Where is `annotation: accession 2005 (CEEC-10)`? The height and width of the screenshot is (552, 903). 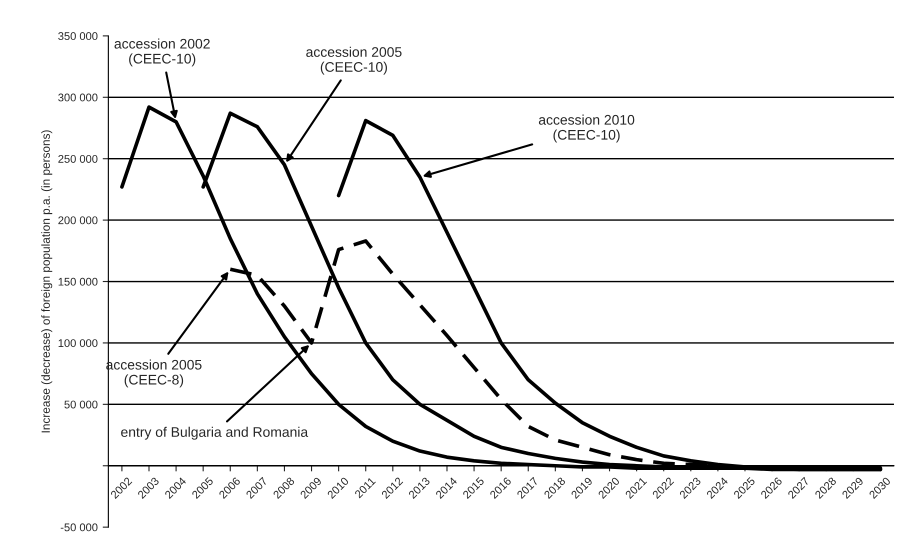 annotation: accession 2005 (CEEC-10) is located at coordinates (354, 60).